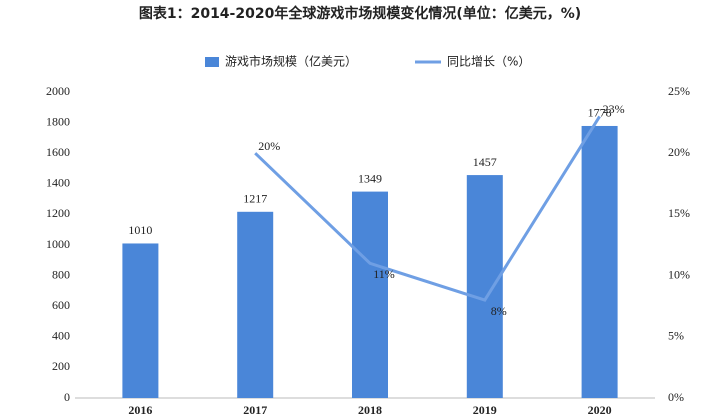  Describe the element at coordinates (360, 13) in the screenshot. I see `chart-title: 图表1：2014-2020年全球游戏市场规模变化情况(单位：亿美元，%)` at that location.